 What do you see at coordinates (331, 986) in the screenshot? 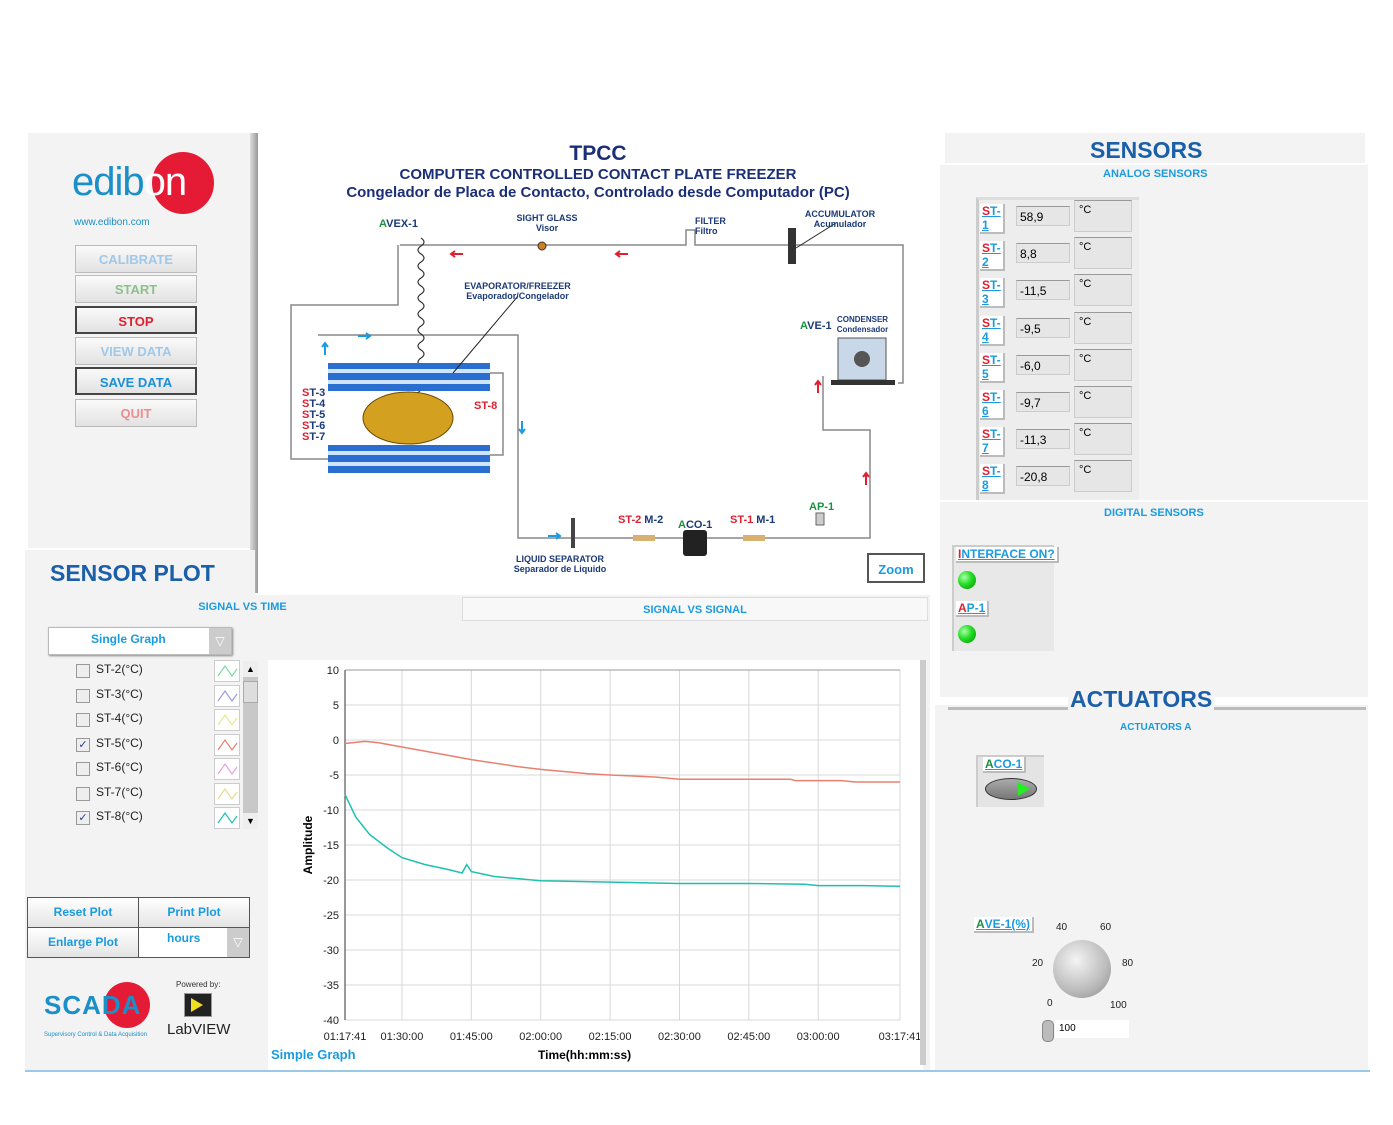
I see `y-tick-label: -35` at bounding box center [331, 986].